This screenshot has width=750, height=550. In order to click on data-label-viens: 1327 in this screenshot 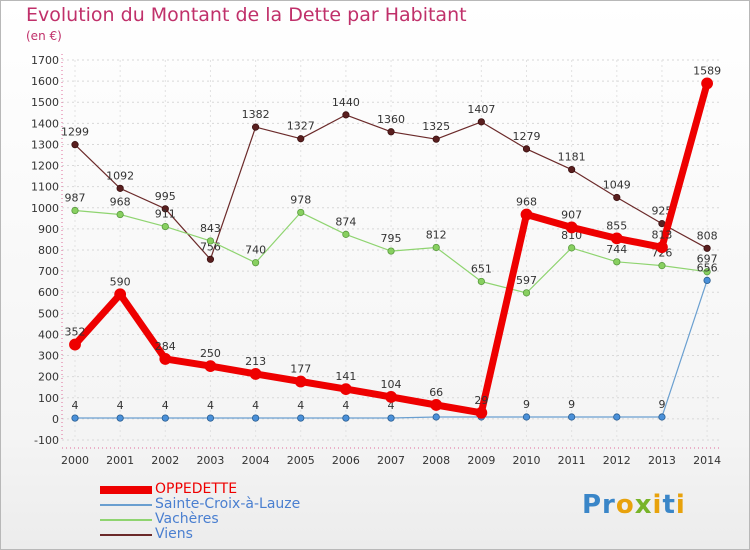, I will do `click(301, 126)`.